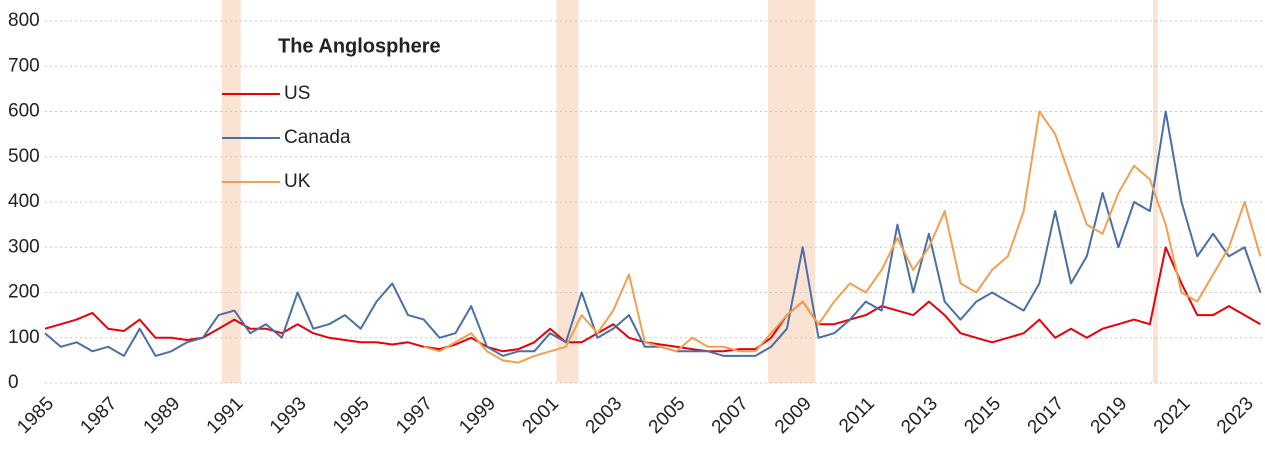  I want to click on x-tick-label: 1997, so click(414, 415).